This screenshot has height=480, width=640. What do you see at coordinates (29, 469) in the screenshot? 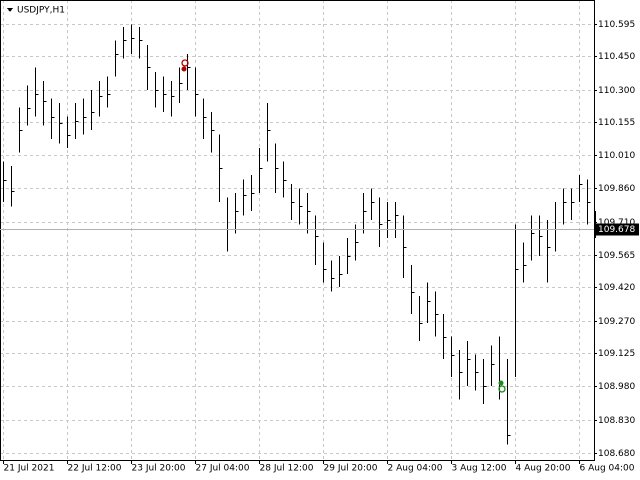
I see `x-tick-label: 21 Jul 2021` at bounding box center [29, 469].